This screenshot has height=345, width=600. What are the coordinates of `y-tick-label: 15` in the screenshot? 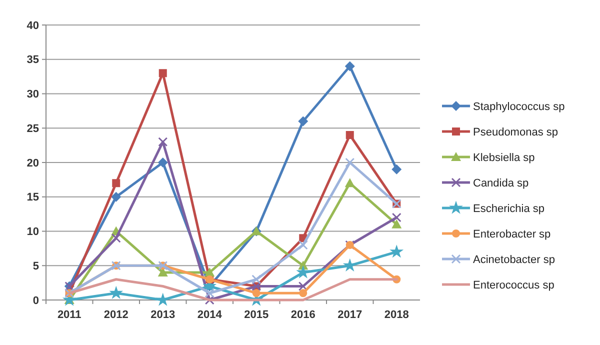 It's located at (32, 198).